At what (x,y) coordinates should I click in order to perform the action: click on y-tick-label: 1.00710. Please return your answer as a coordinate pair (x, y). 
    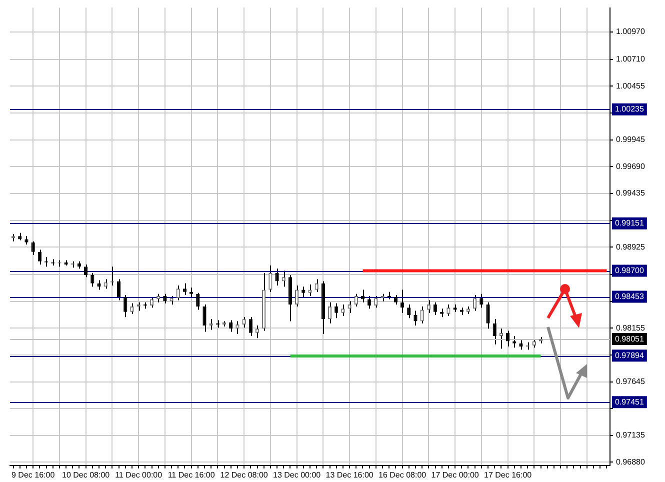
    Looking at the image, I should click on (631, 59).